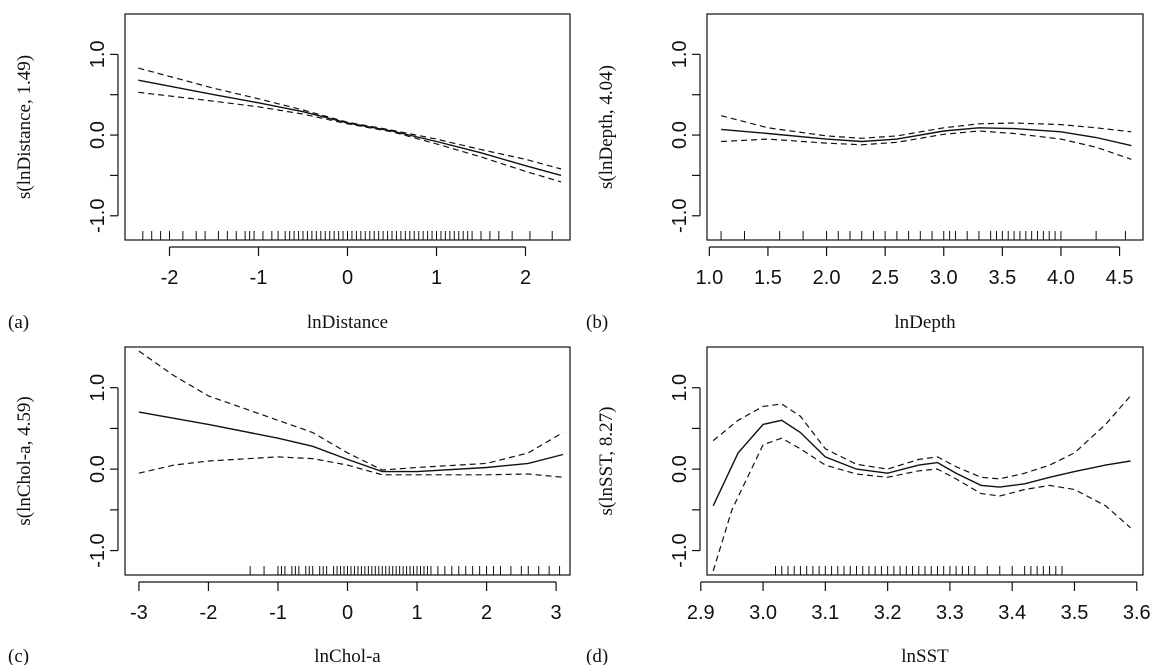  I want to click on x-tick-label: 3.1, so click(825, 613).